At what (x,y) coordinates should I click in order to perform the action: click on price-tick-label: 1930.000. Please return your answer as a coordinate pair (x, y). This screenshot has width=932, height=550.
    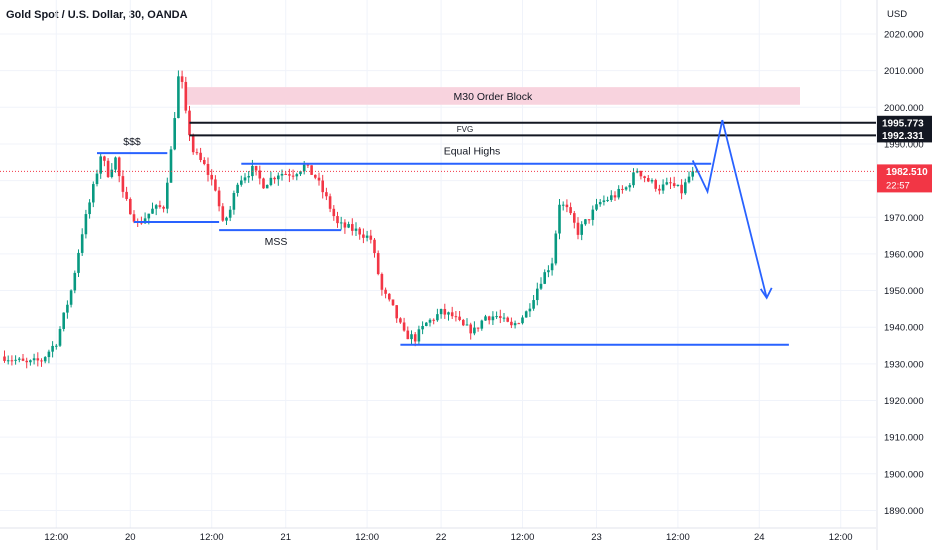
    Looking at the image, I should click on (904, 364).